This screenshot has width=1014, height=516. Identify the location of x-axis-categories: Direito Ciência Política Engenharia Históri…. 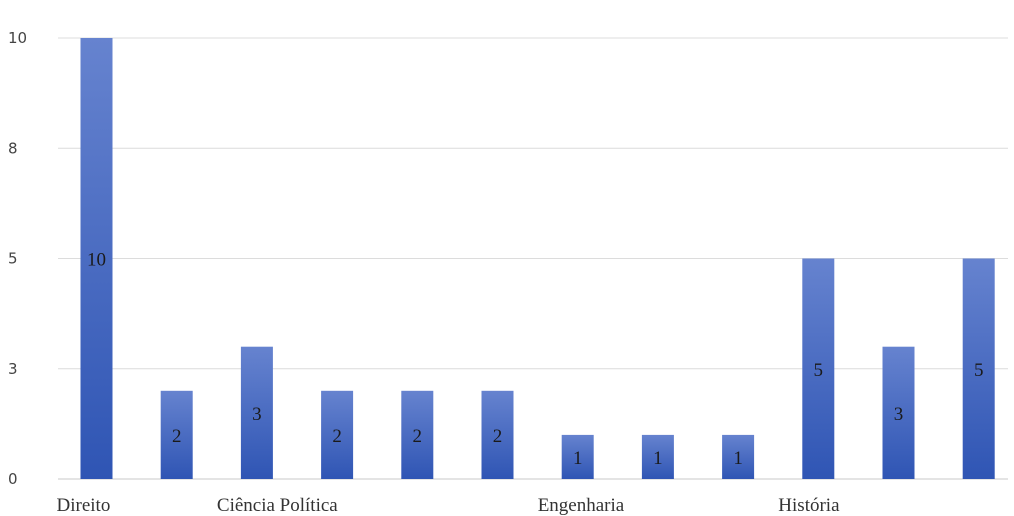
(449, 505).